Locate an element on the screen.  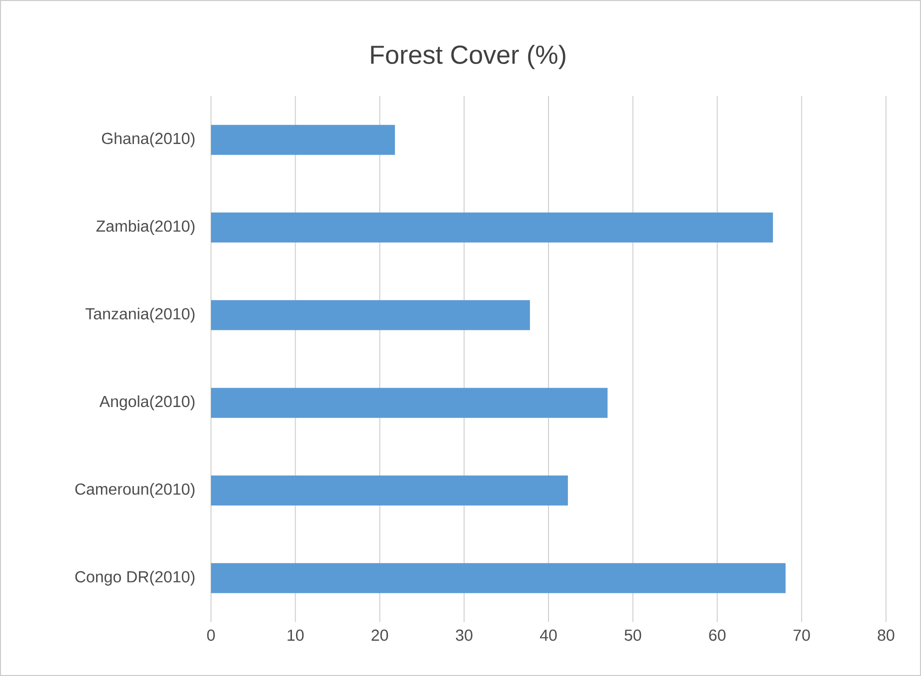
chart-title: Forest Cover (%) is located at coordinates (468, 57).